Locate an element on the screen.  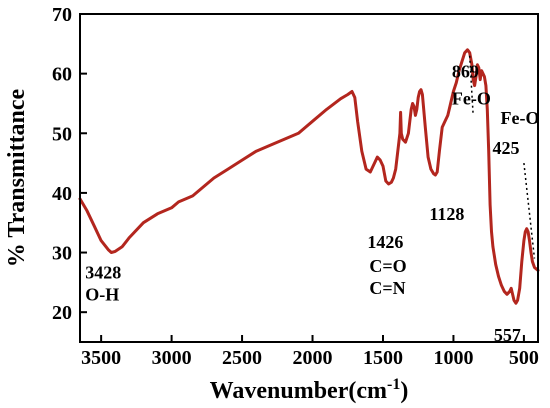
x-tick-label: 3500 is located at coordinates (101, 358).